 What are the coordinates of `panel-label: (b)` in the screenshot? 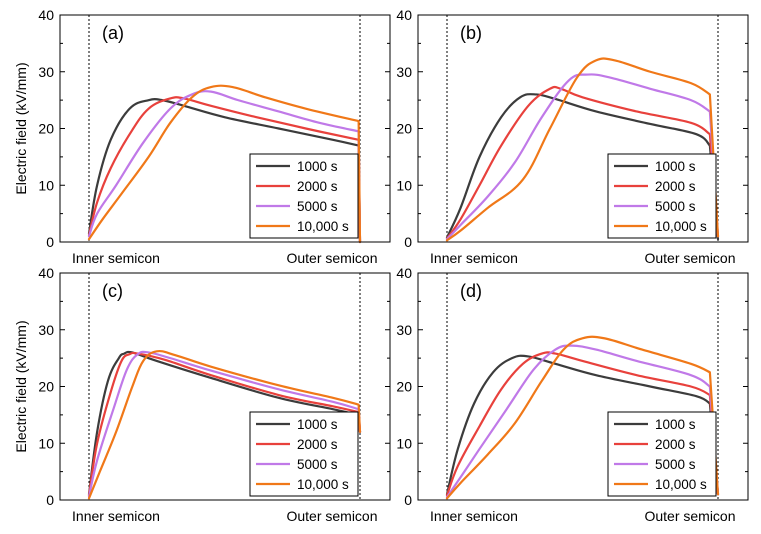 It's located at (471, 33).